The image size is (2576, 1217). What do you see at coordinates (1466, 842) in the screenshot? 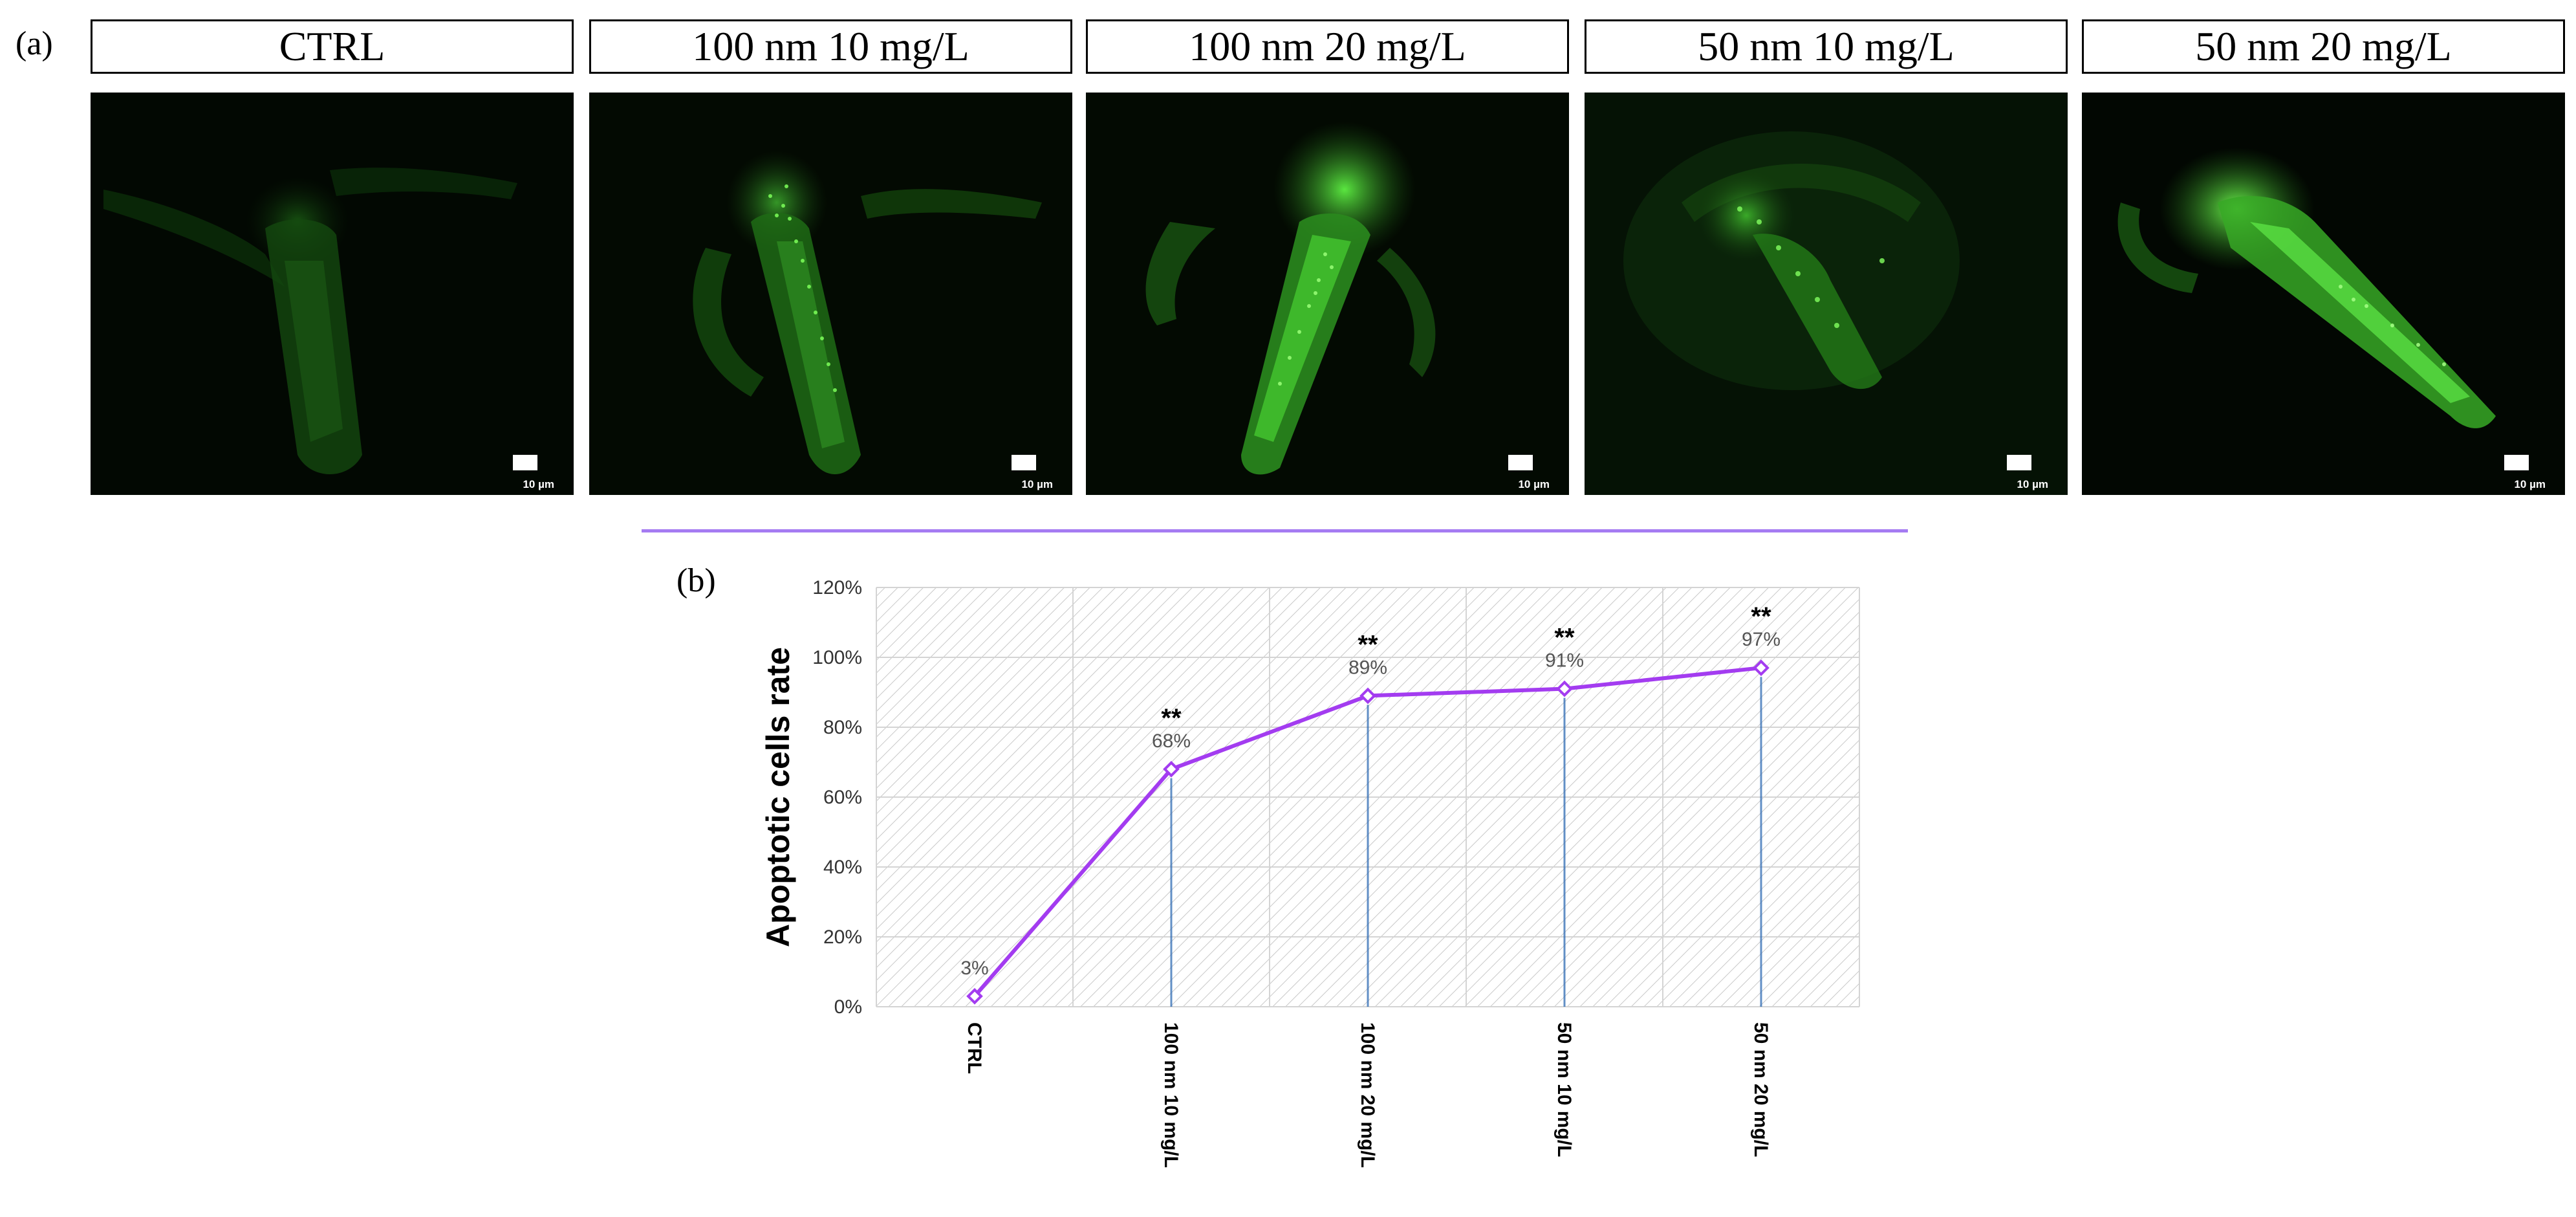
I see `drop-lines` at bounding box center [1466, 842].